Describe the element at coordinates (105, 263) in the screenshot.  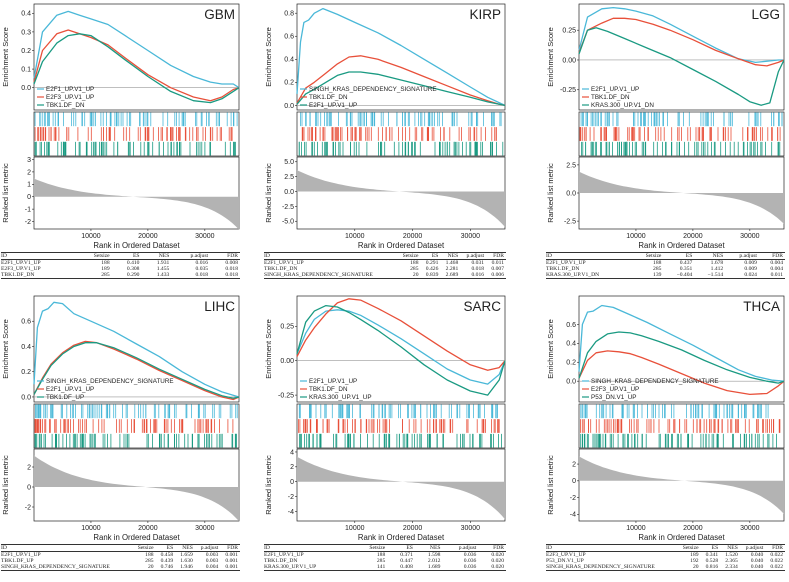
I see `table-cell: 188` at that location.